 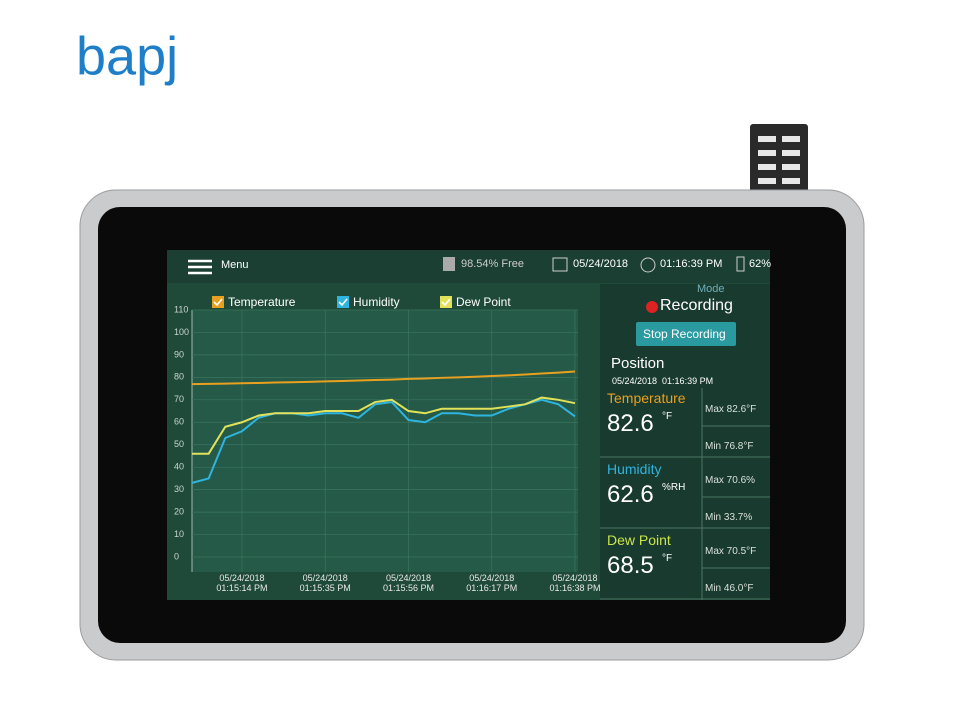 I want to click on reading-max: Max 70.5°F, so click(x=731, y=551).